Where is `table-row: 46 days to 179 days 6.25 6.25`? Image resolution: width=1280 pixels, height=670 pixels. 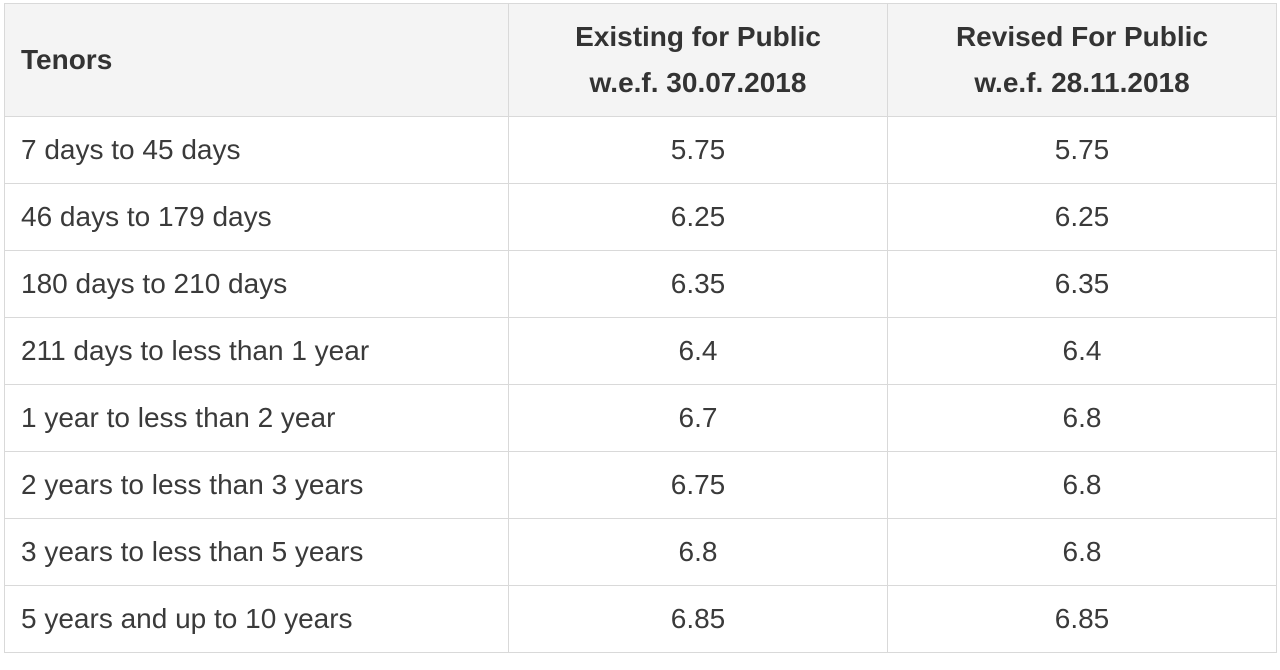
table-row: 46 days to 179 days 6.25 6.25 is located at coordinates (640, 217).